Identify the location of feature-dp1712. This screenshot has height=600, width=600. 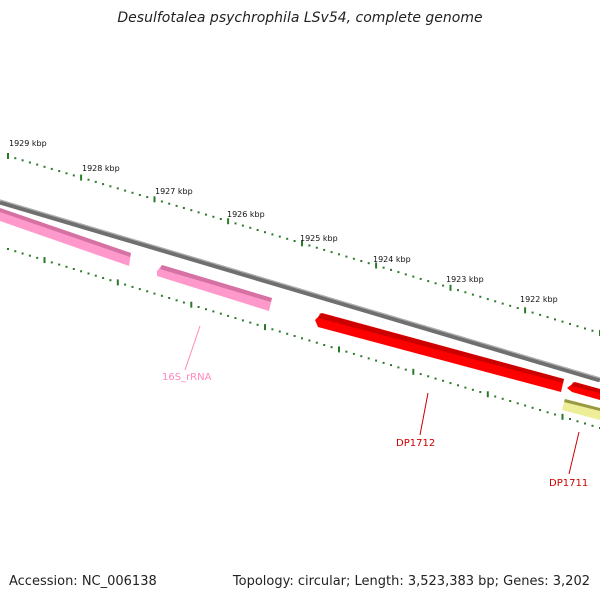
(439, 352).